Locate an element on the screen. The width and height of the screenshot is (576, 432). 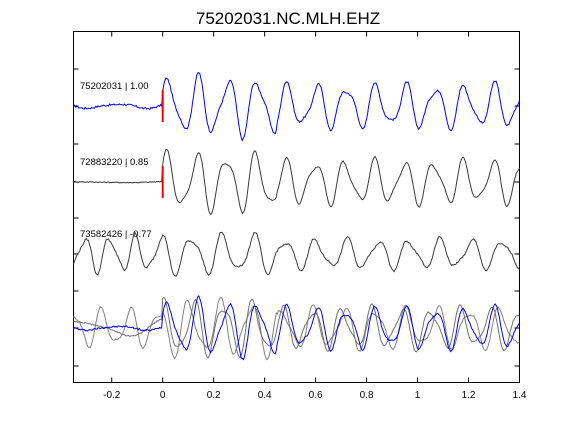
x-tick-label: 1.2 is located at coordinates (469, 395).